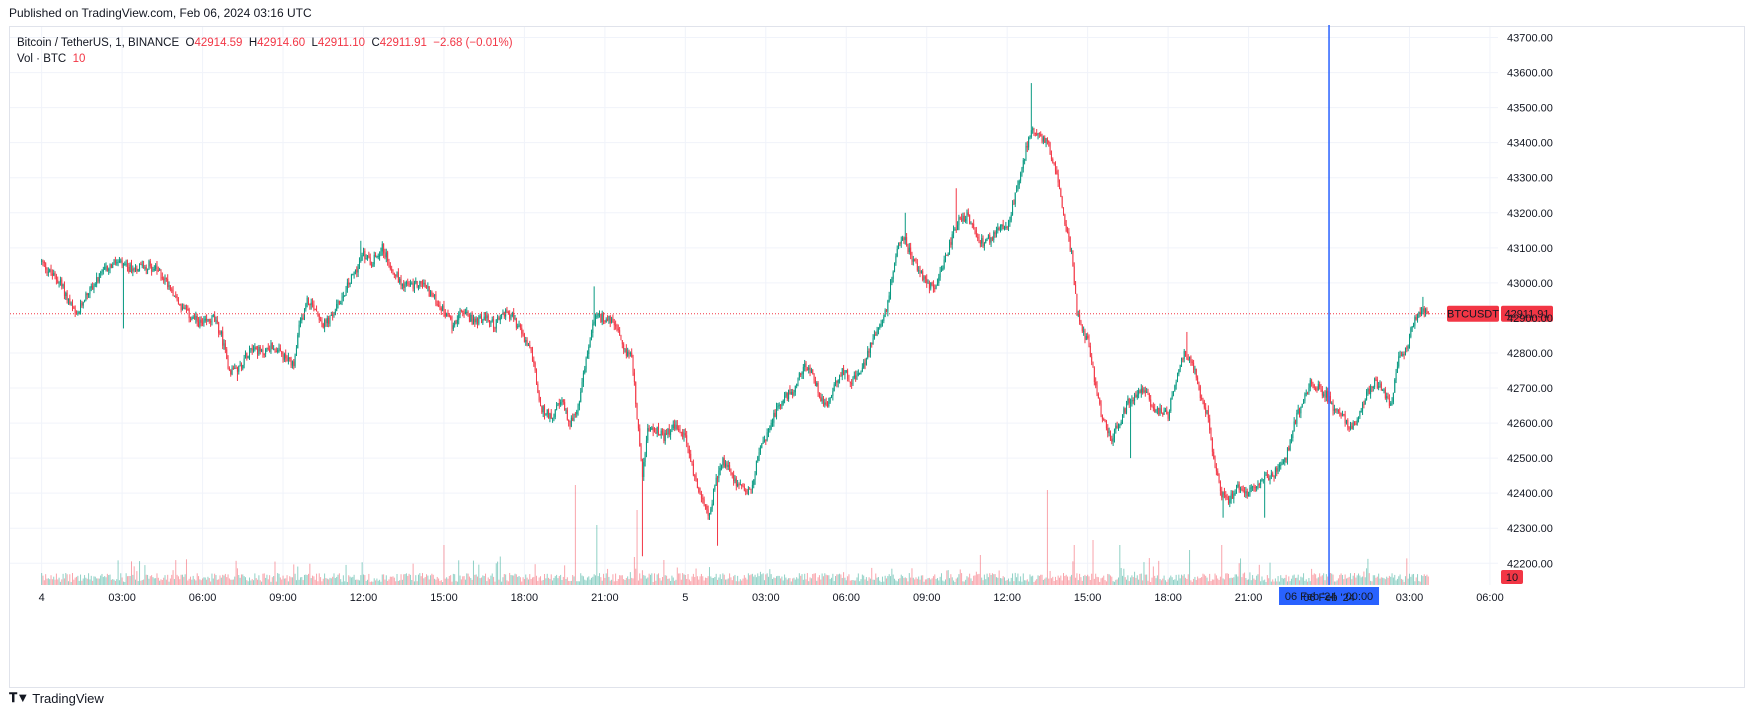 This screenshot has height=716, width=1755. Describe the element at coordinates (1530, 529) in the screenshot. I see `y-tick-label: 42300.00` at that location.